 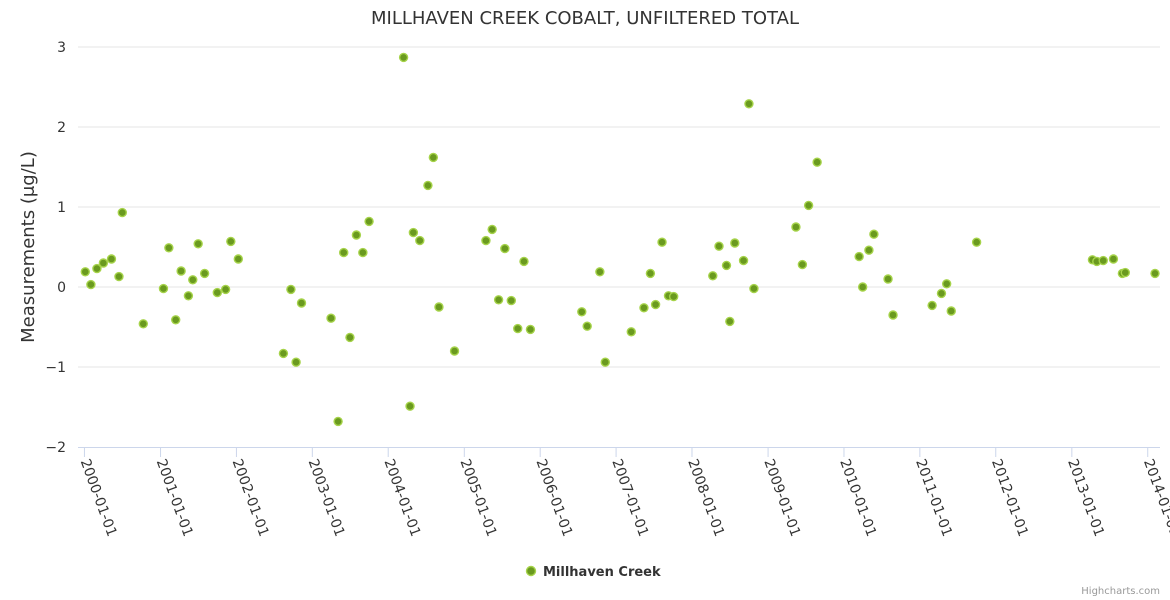 I want to click on chart-title: MILLHAVEN CREEK COBALT, UNFILTERED TOTAL, so click(x=585, y=18).